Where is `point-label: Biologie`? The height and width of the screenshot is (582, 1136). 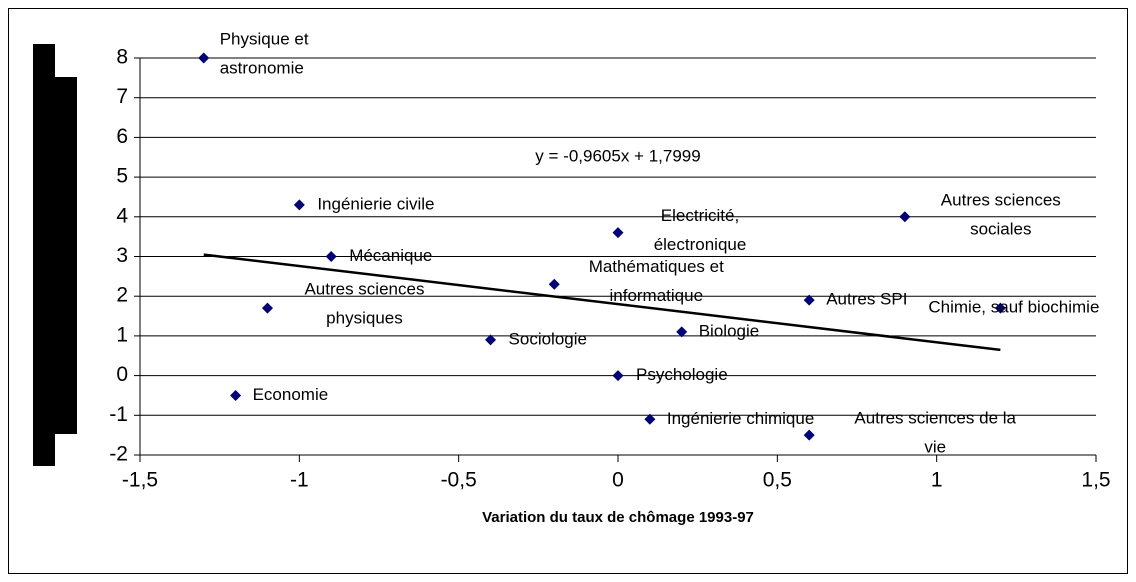 point-label: Biologie is located at coordinates (729, 330).